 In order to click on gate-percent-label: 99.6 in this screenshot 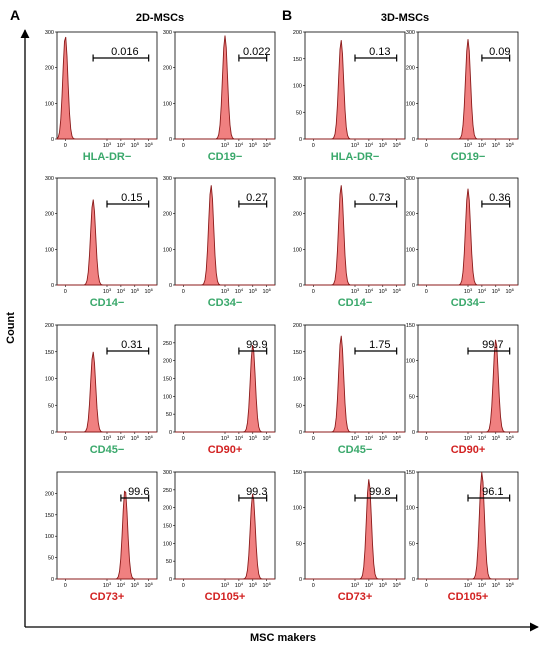, I will do `click(138, 492)`.